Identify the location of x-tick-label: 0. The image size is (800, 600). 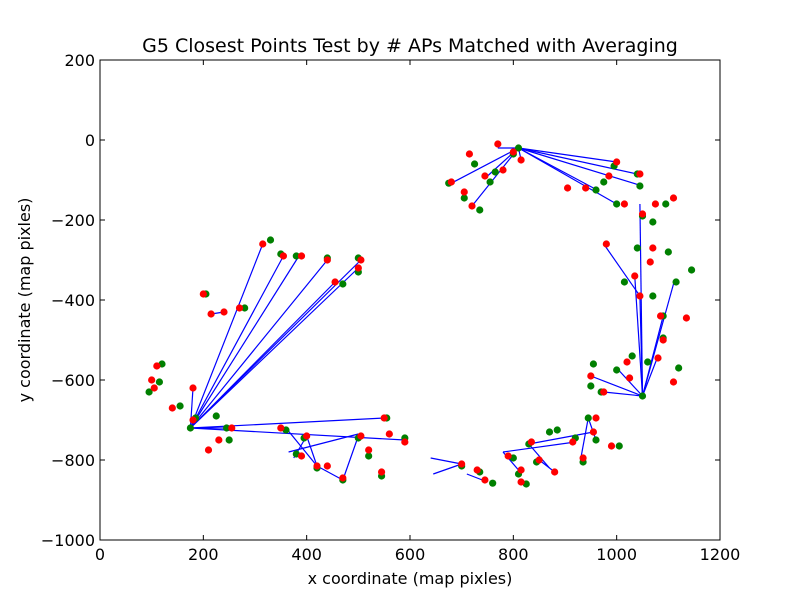
(100, 554).